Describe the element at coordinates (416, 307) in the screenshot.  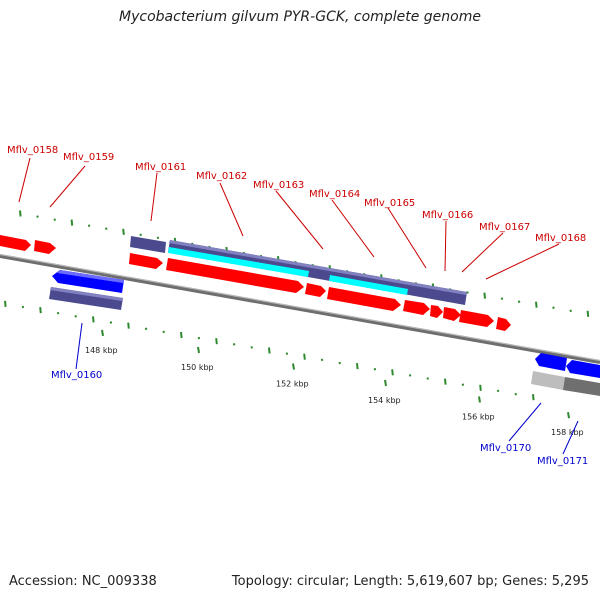
I see `gene-arrow-0165a` at that location.